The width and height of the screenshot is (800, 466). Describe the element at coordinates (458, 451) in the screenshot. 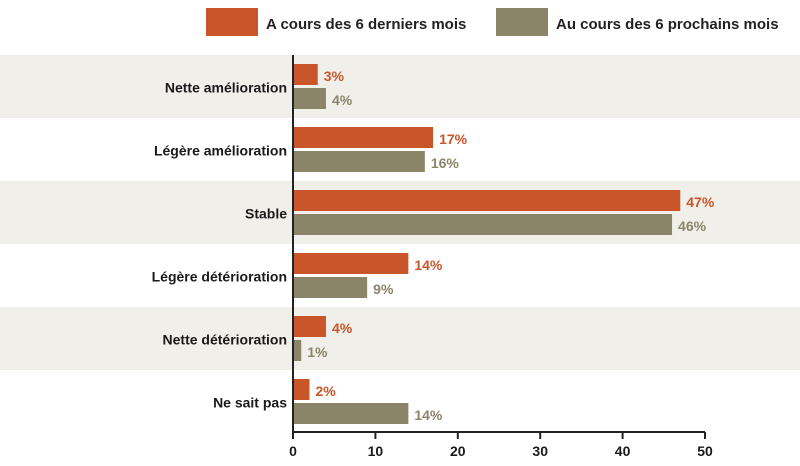

I see `x-tick-label-20: 20` at that location.